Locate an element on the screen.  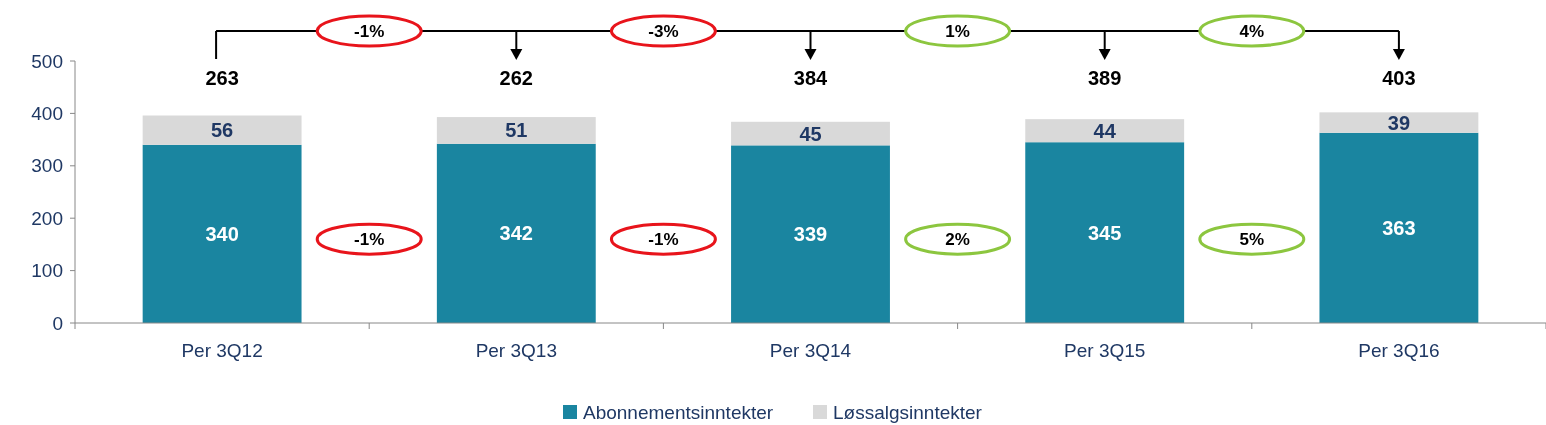
x-tick-label: Per 3Q15 is located at coordinates (1105, 350).